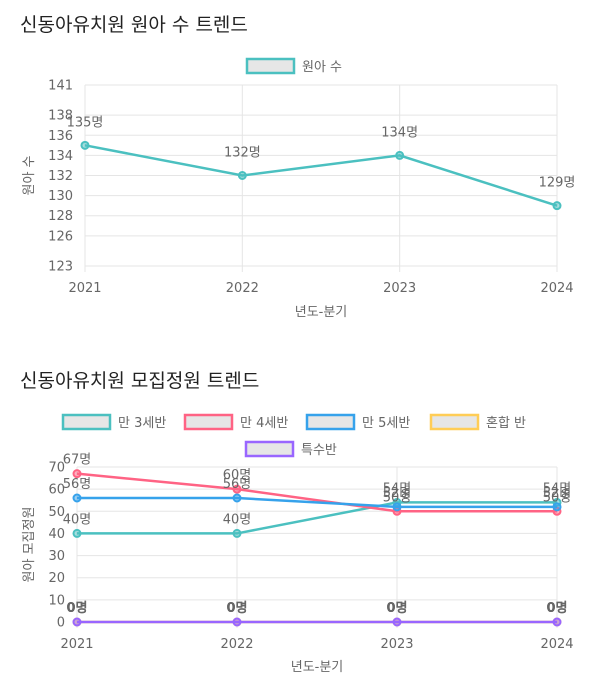  I want to click on legend-item: 혼합 반, so click(477, 422).